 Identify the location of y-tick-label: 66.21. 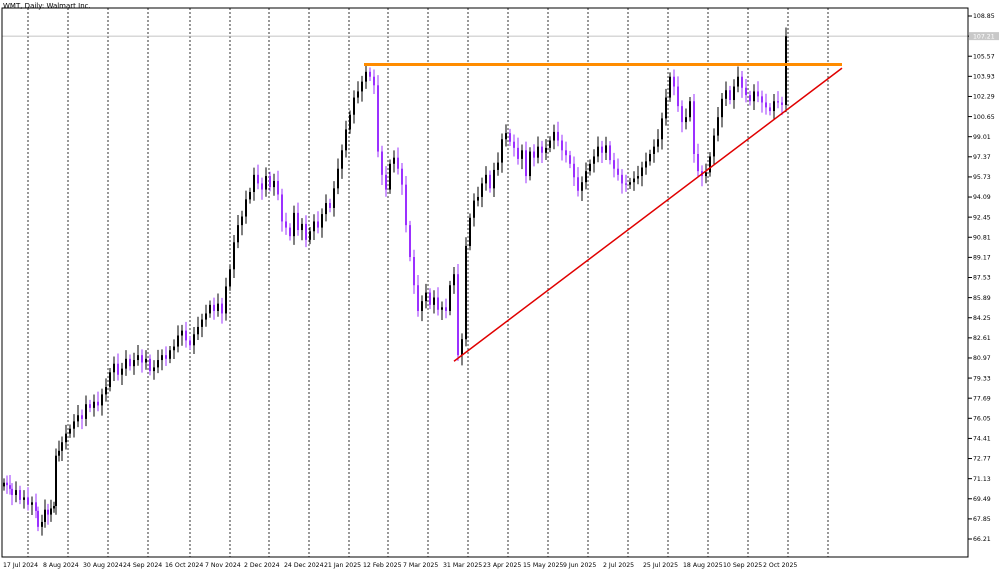
(982, 539).